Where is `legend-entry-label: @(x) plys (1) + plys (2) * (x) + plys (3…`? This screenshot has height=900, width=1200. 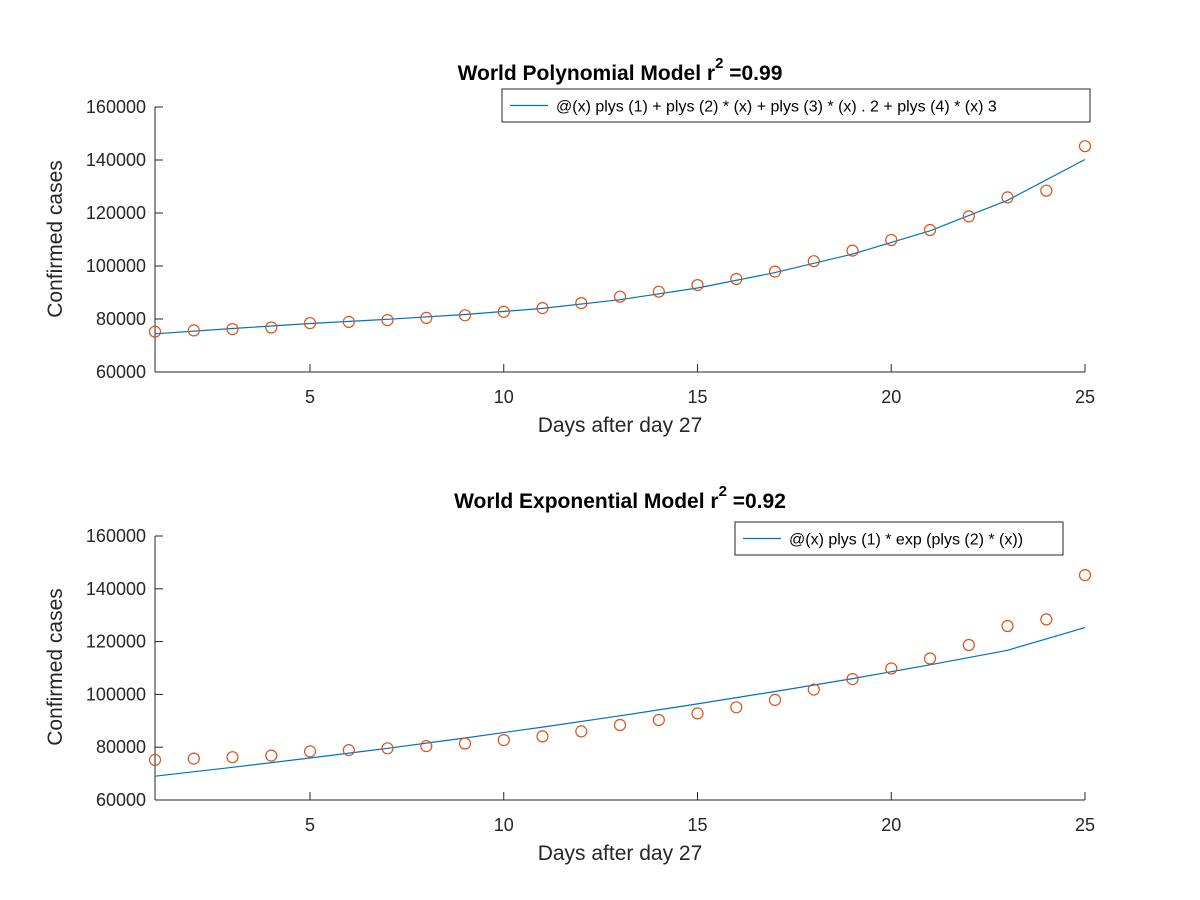 legend-entry-label: @(x) plys (1) + plys (2) * (x) + plys (3… is located at coordinates (776, 107).